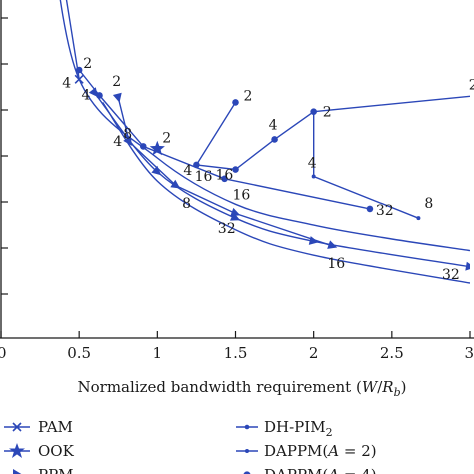 Image resolution: width=474 pixels, height=474 pixels. I want to click on data-label-ppm-4: 16, so click(336, 264).